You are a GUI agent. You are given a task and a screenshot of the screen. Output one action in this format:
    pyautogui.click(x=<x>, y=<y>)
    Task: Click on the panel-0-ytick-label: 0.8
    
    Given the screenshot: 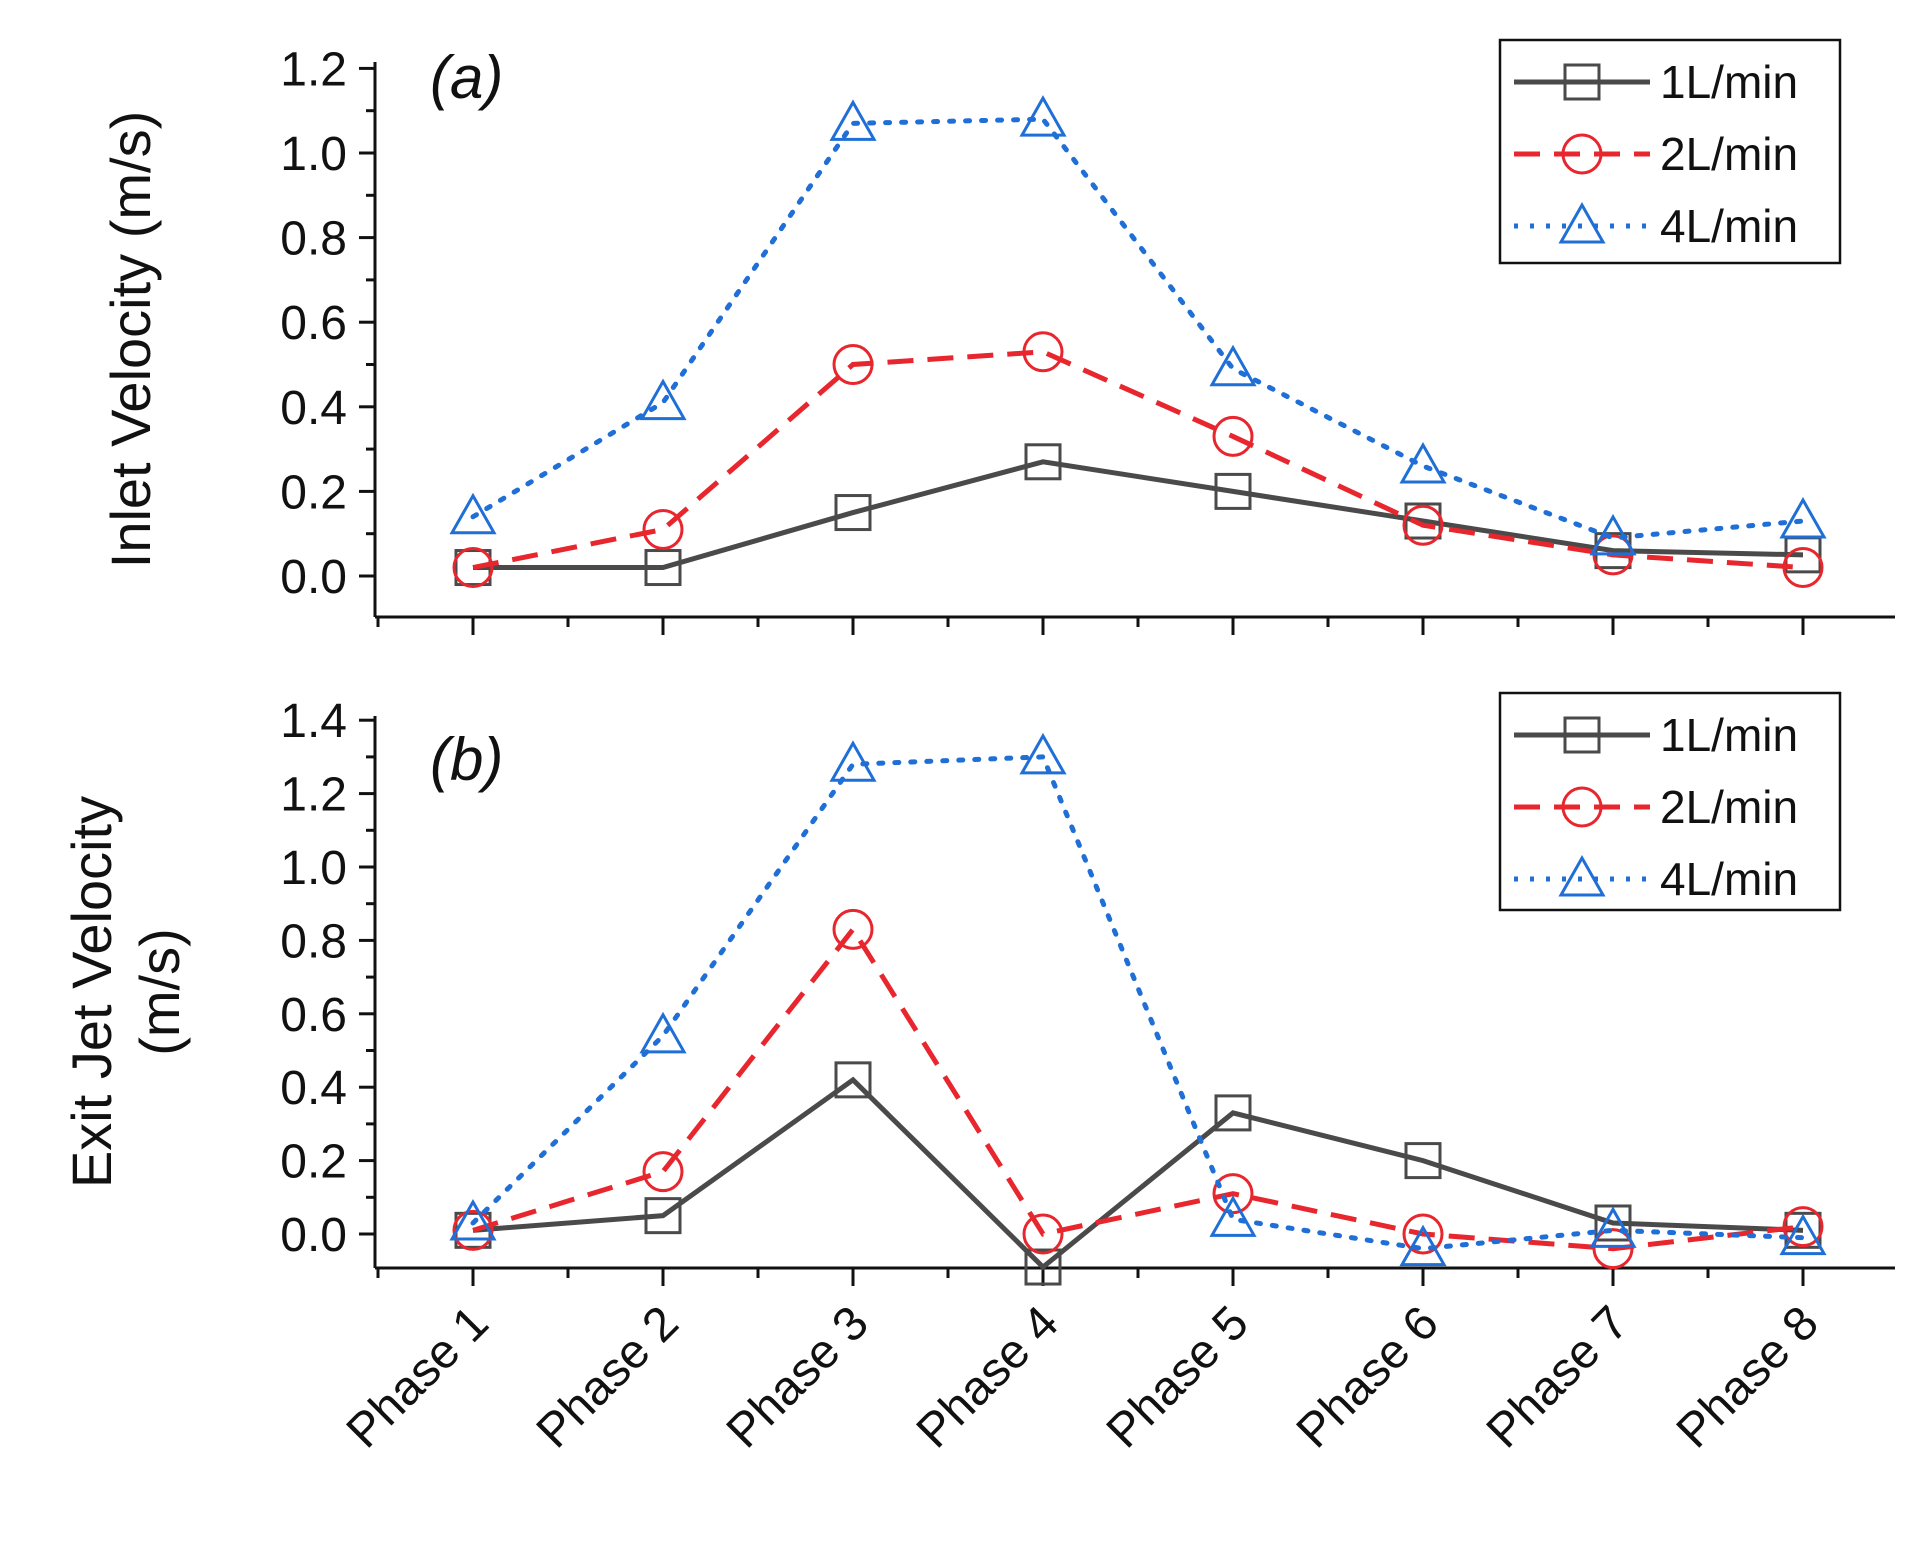 What is the action you would take?
    pyautogui.click(x=313, y=239)
    